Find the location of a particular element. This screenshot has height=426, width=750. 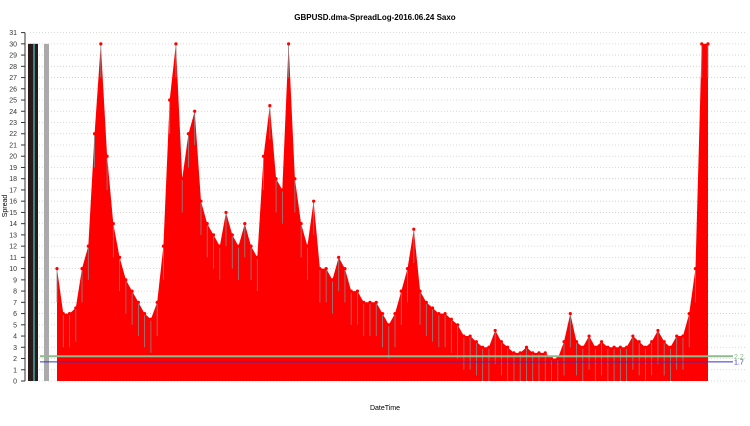

y-tick-label: 1 is located at coordinates (15, 370).